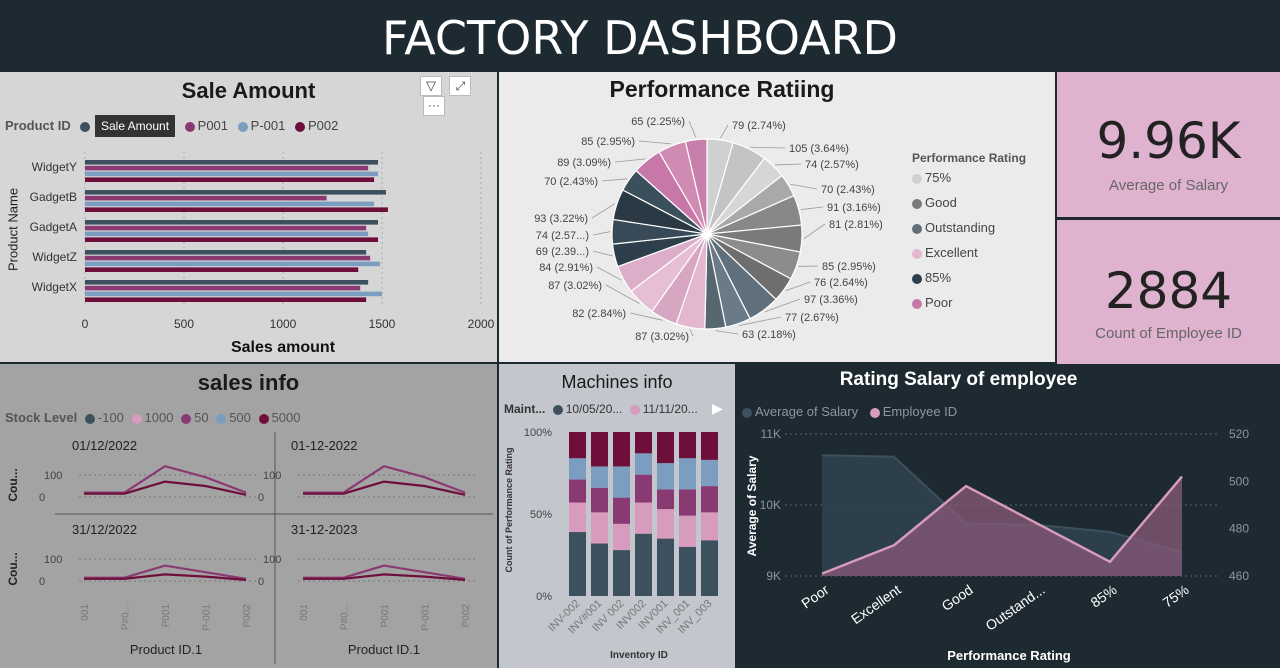  Describe the element at coordinates (201, 417) in the screenshot. I see `legend-item-50: 50` at that location.